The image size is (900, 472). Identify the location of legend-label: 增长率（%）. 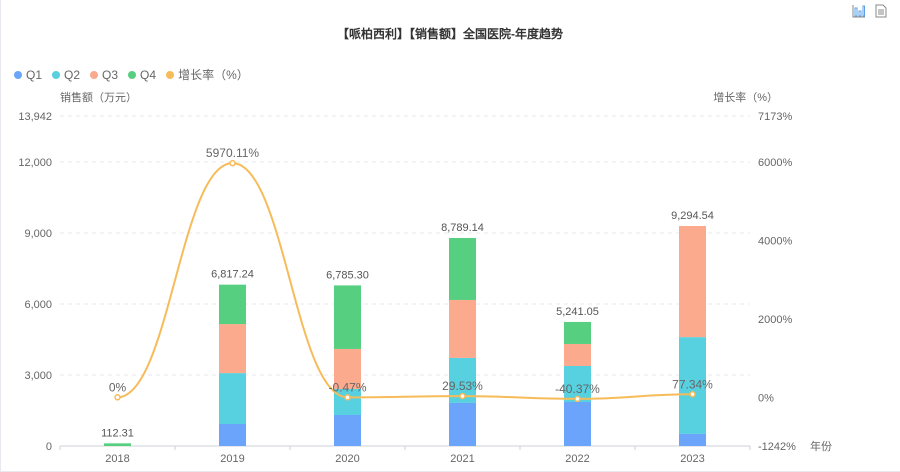
(213, 75).